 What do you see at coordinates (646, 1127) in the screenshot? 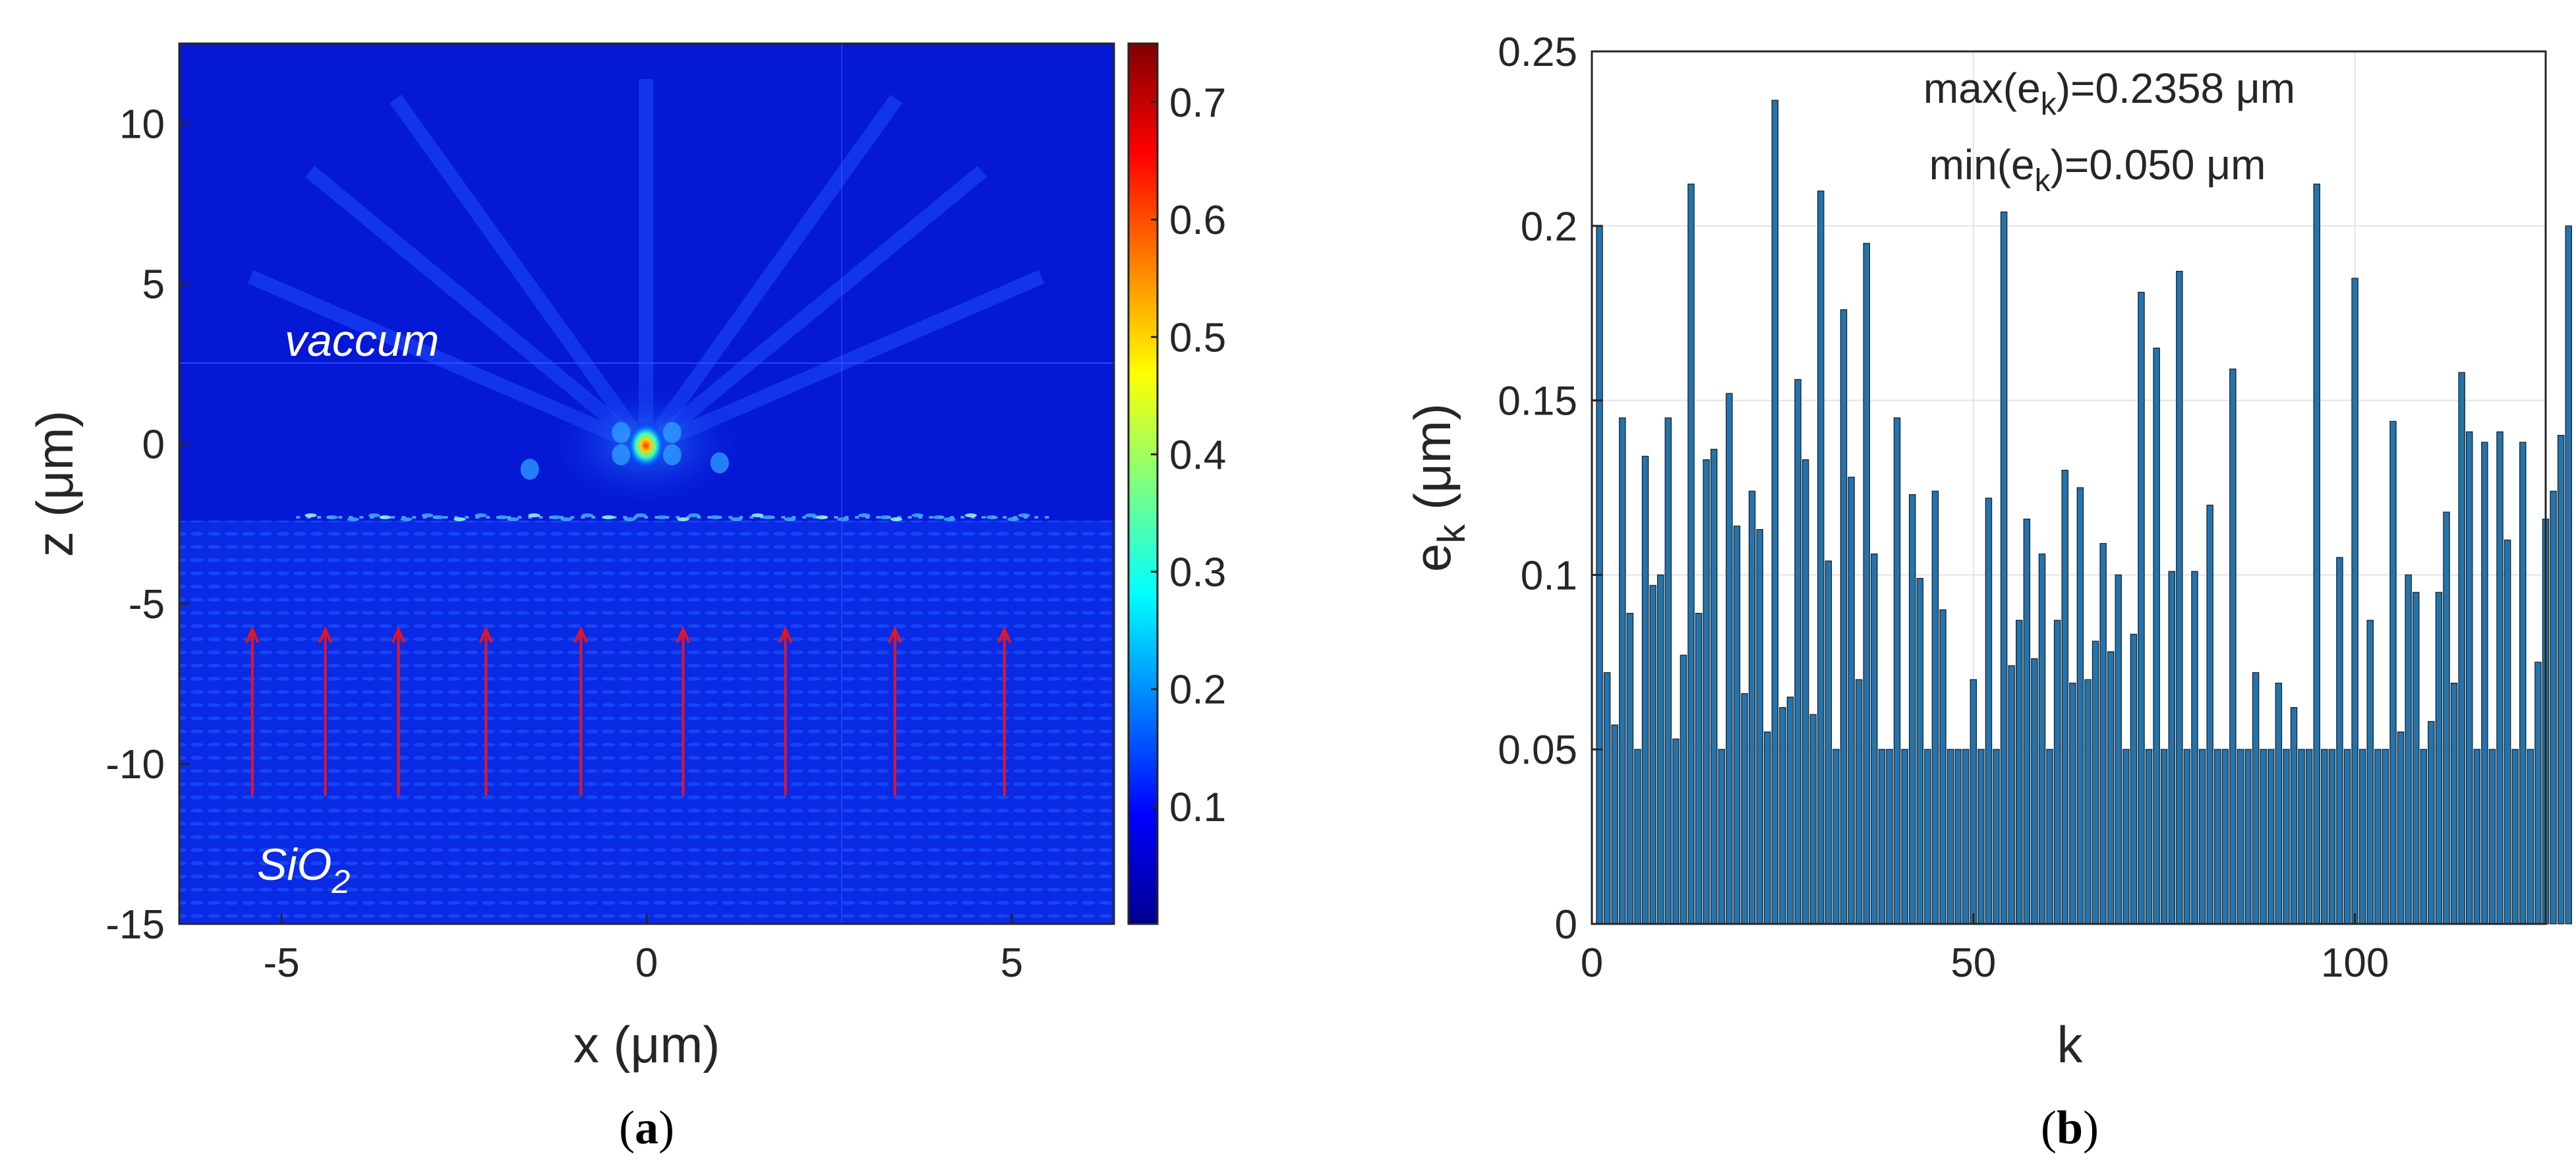
I see `caption-a: (a)` at bounding box center [646, 1127].